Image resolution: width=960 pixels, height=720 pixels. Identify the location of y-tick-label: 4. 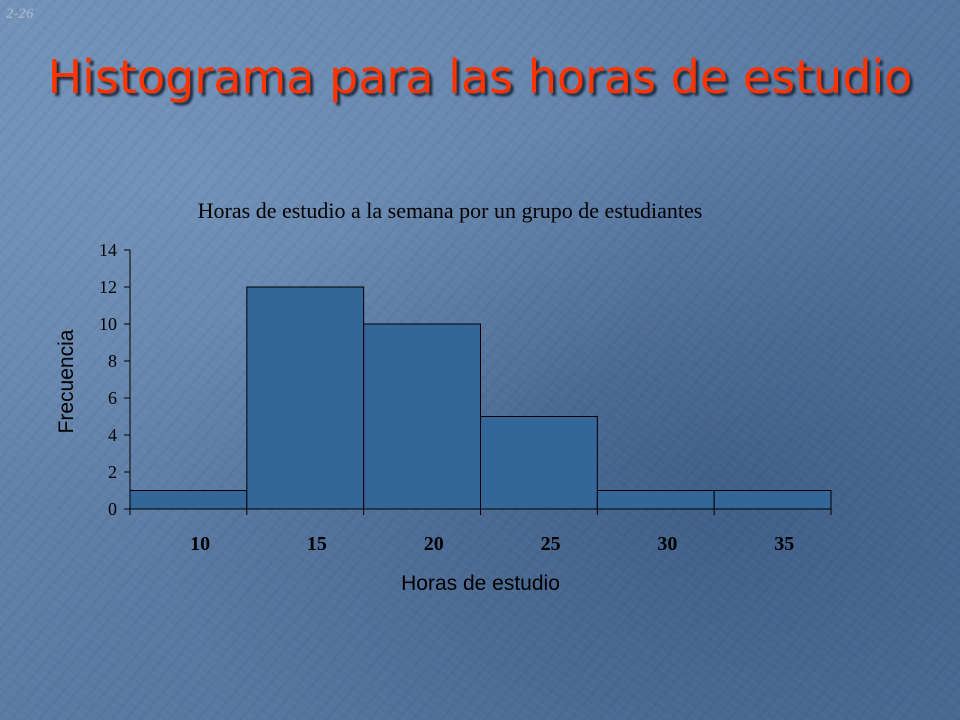
(112, 435).